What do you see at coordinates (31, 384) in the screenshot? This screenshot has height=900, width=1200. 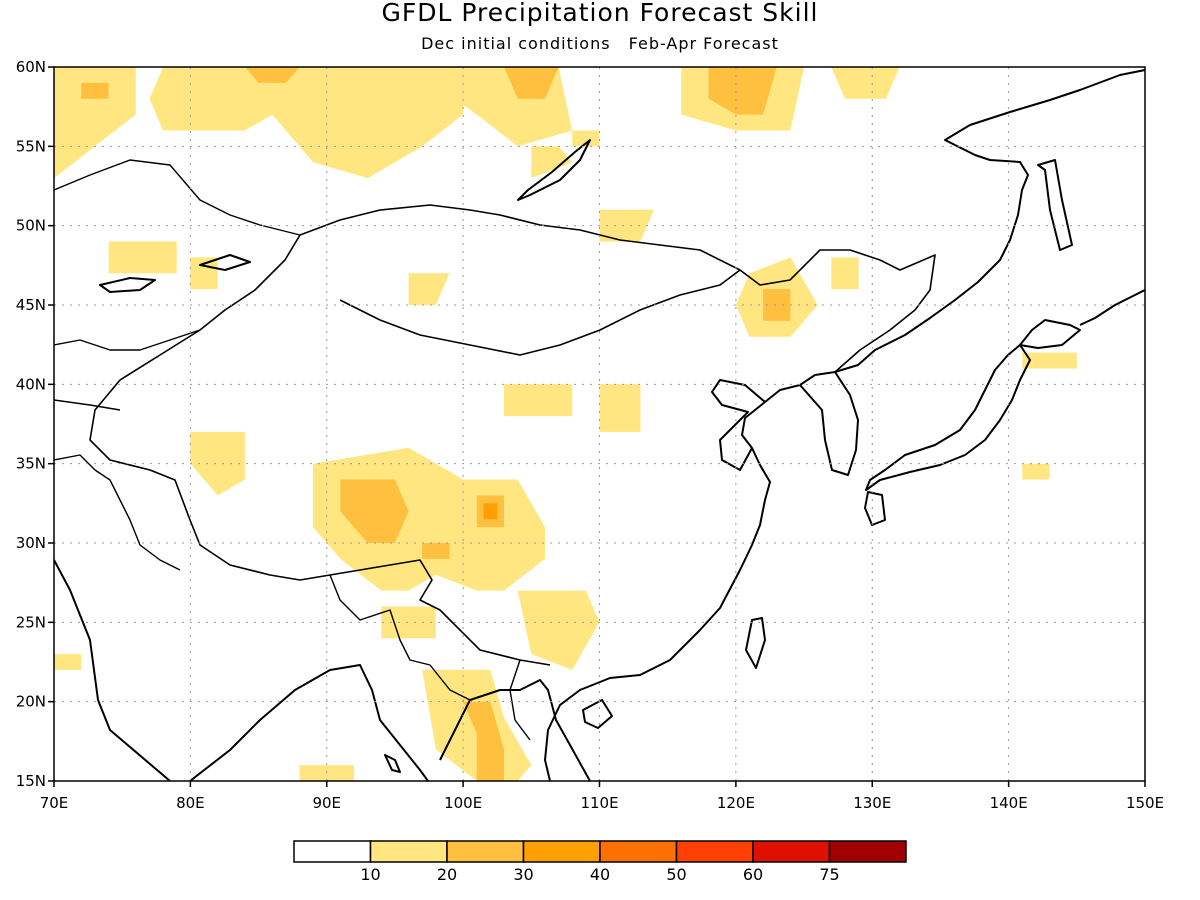 I see `y-tick-label: 40N` at bounding box center [31, 384].